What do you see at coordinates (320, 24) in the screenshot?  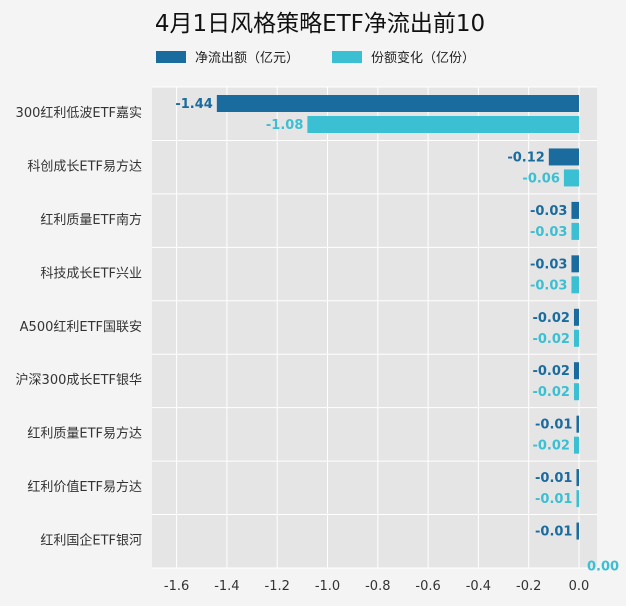 I see `chart-title: 4月1日风格策略ETF净流出前10` at bounding box center [320, 24].